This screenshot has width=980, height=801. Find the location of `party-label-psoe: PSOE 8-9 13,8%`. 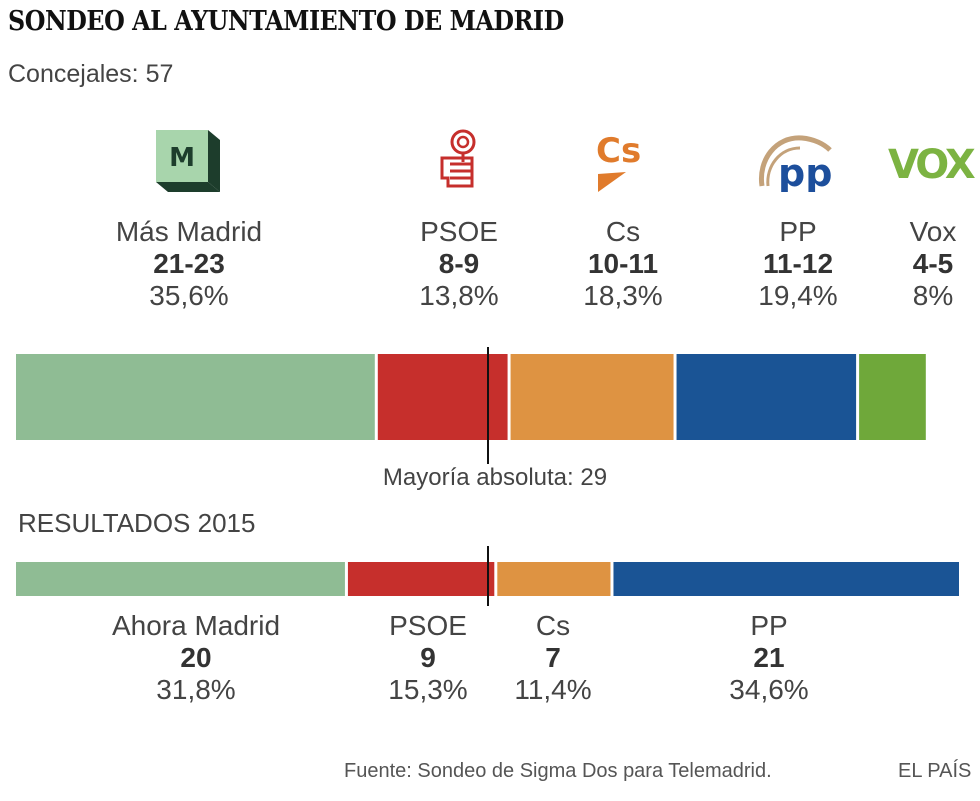

party-label-psoe: PSOE 8-9 13,8% is located at coordinates (459, 264).